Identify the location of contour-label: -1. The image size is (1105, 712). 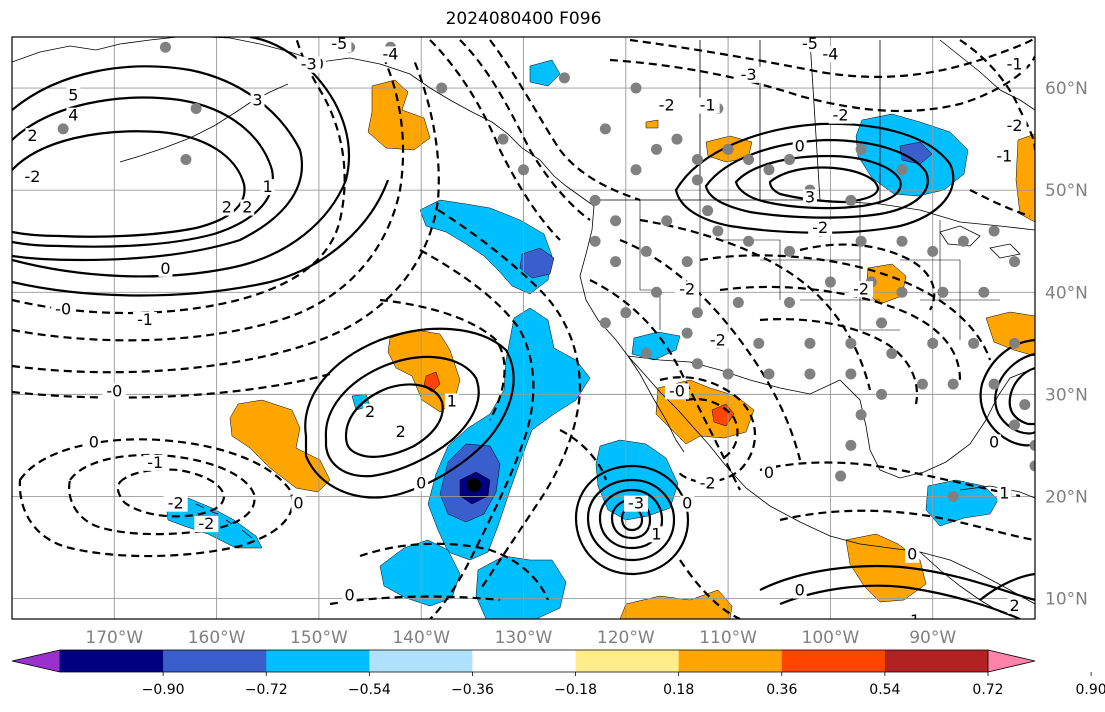
(145, 319).